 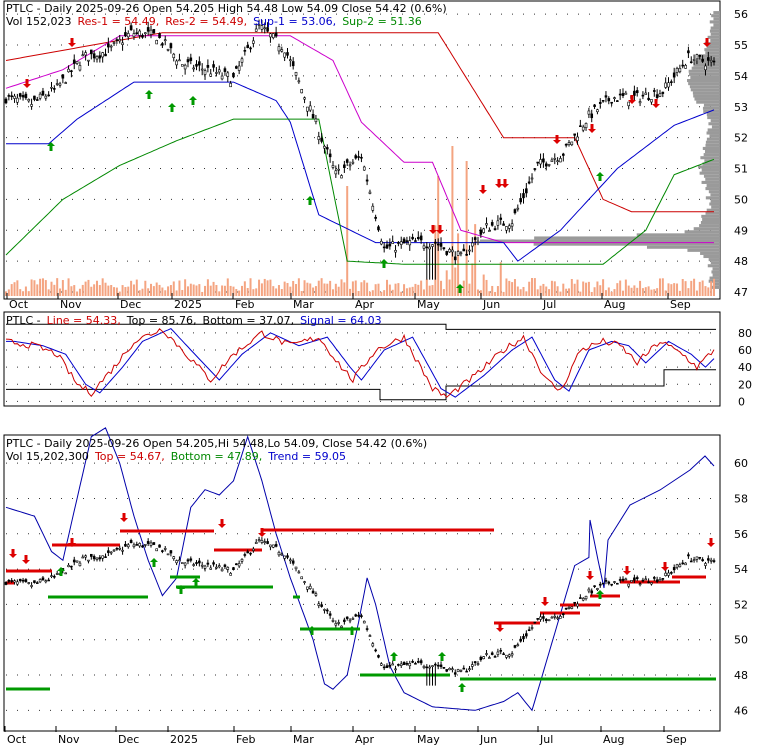 I want to click on header-part: PTLC -, so click(x=23, y=320).